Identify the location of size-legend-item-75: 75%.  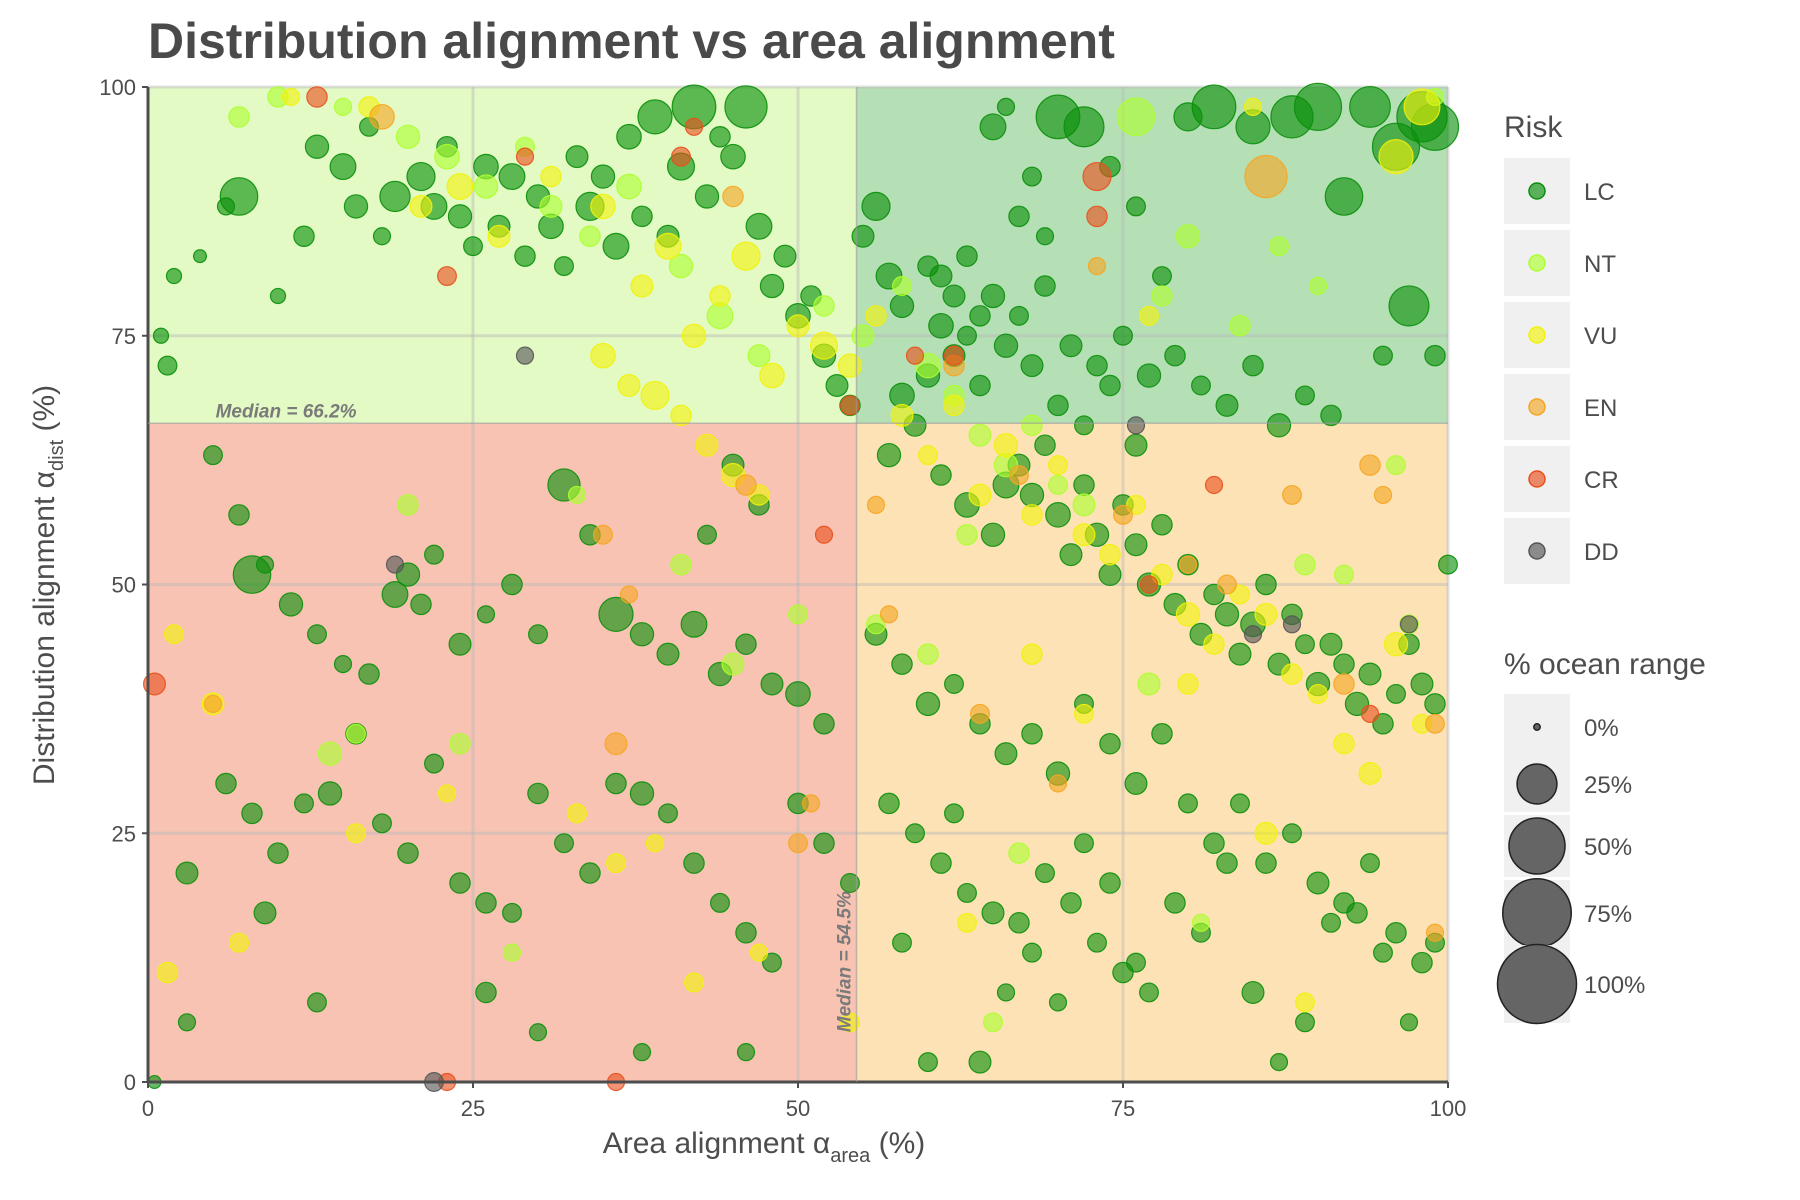
(1567, 913).